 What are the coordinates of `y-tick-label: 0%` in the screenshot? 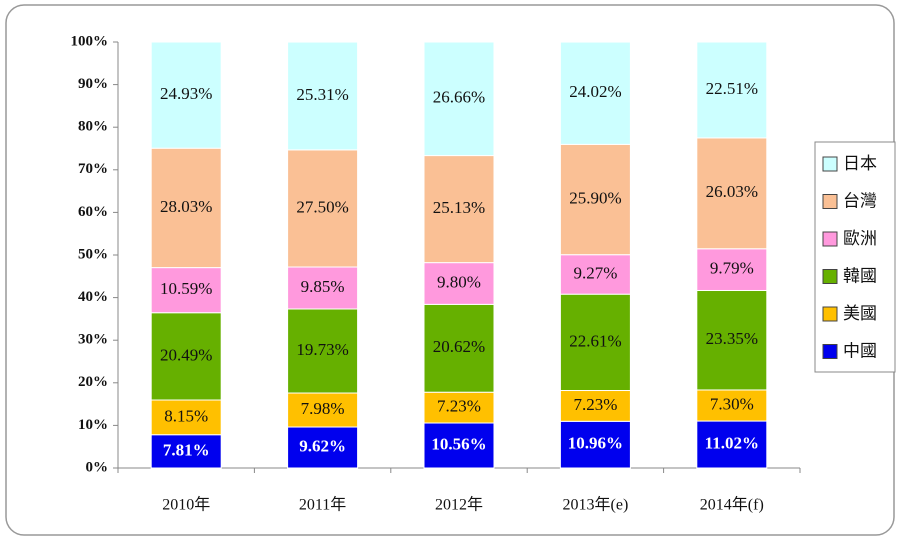 It's located at (97, 467).